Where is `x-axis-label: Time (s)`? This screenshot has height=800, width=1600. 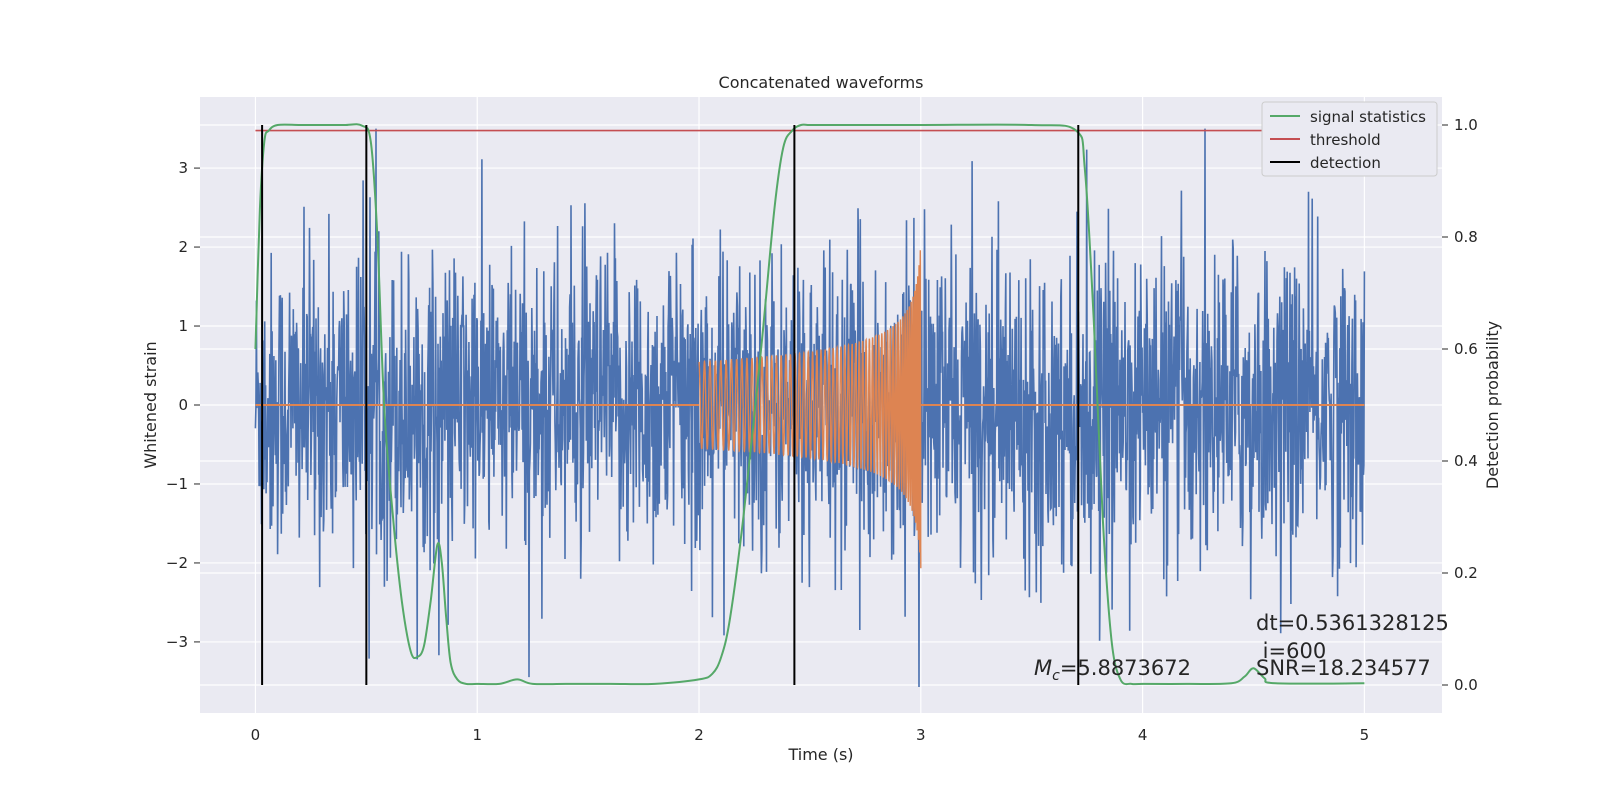 x-axis-label: Time (s) is located at coordinates (820, 754).